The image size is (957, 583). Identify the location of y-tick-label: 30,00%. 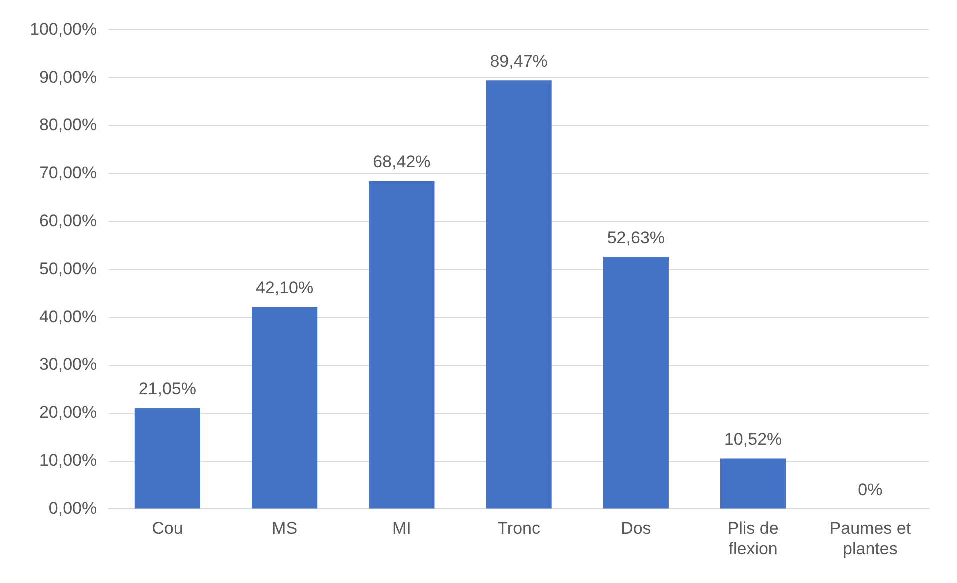
(68, 364).